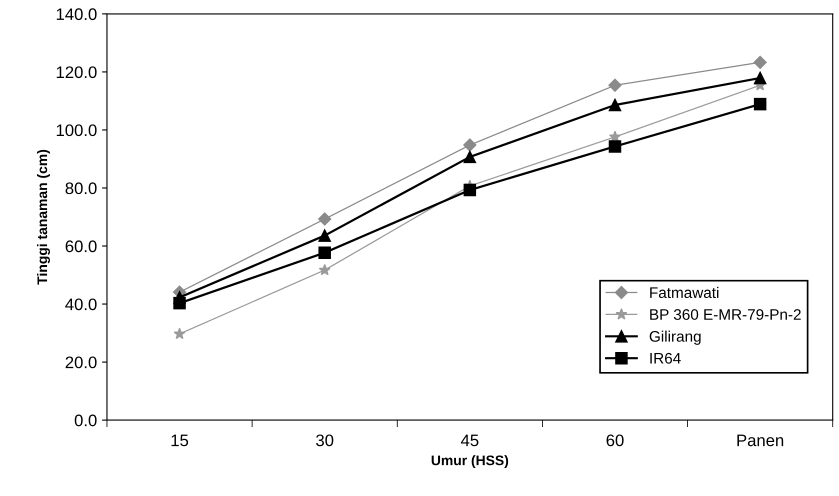  I want to click on x-tick-label: 60, so click(615, 440).